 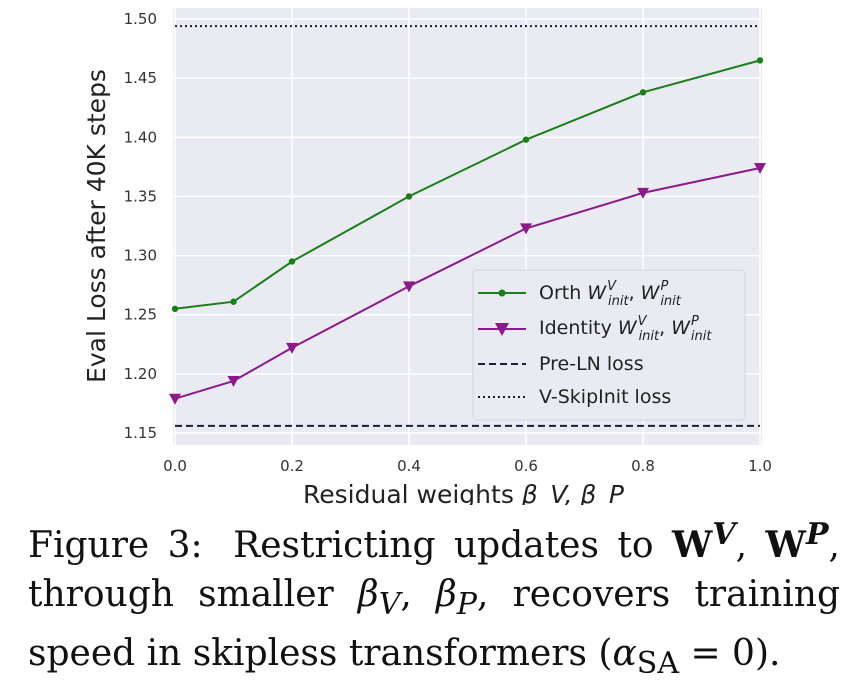 I want to click on caption-figure-label: Figure 3:, so click(x=115, y=545).